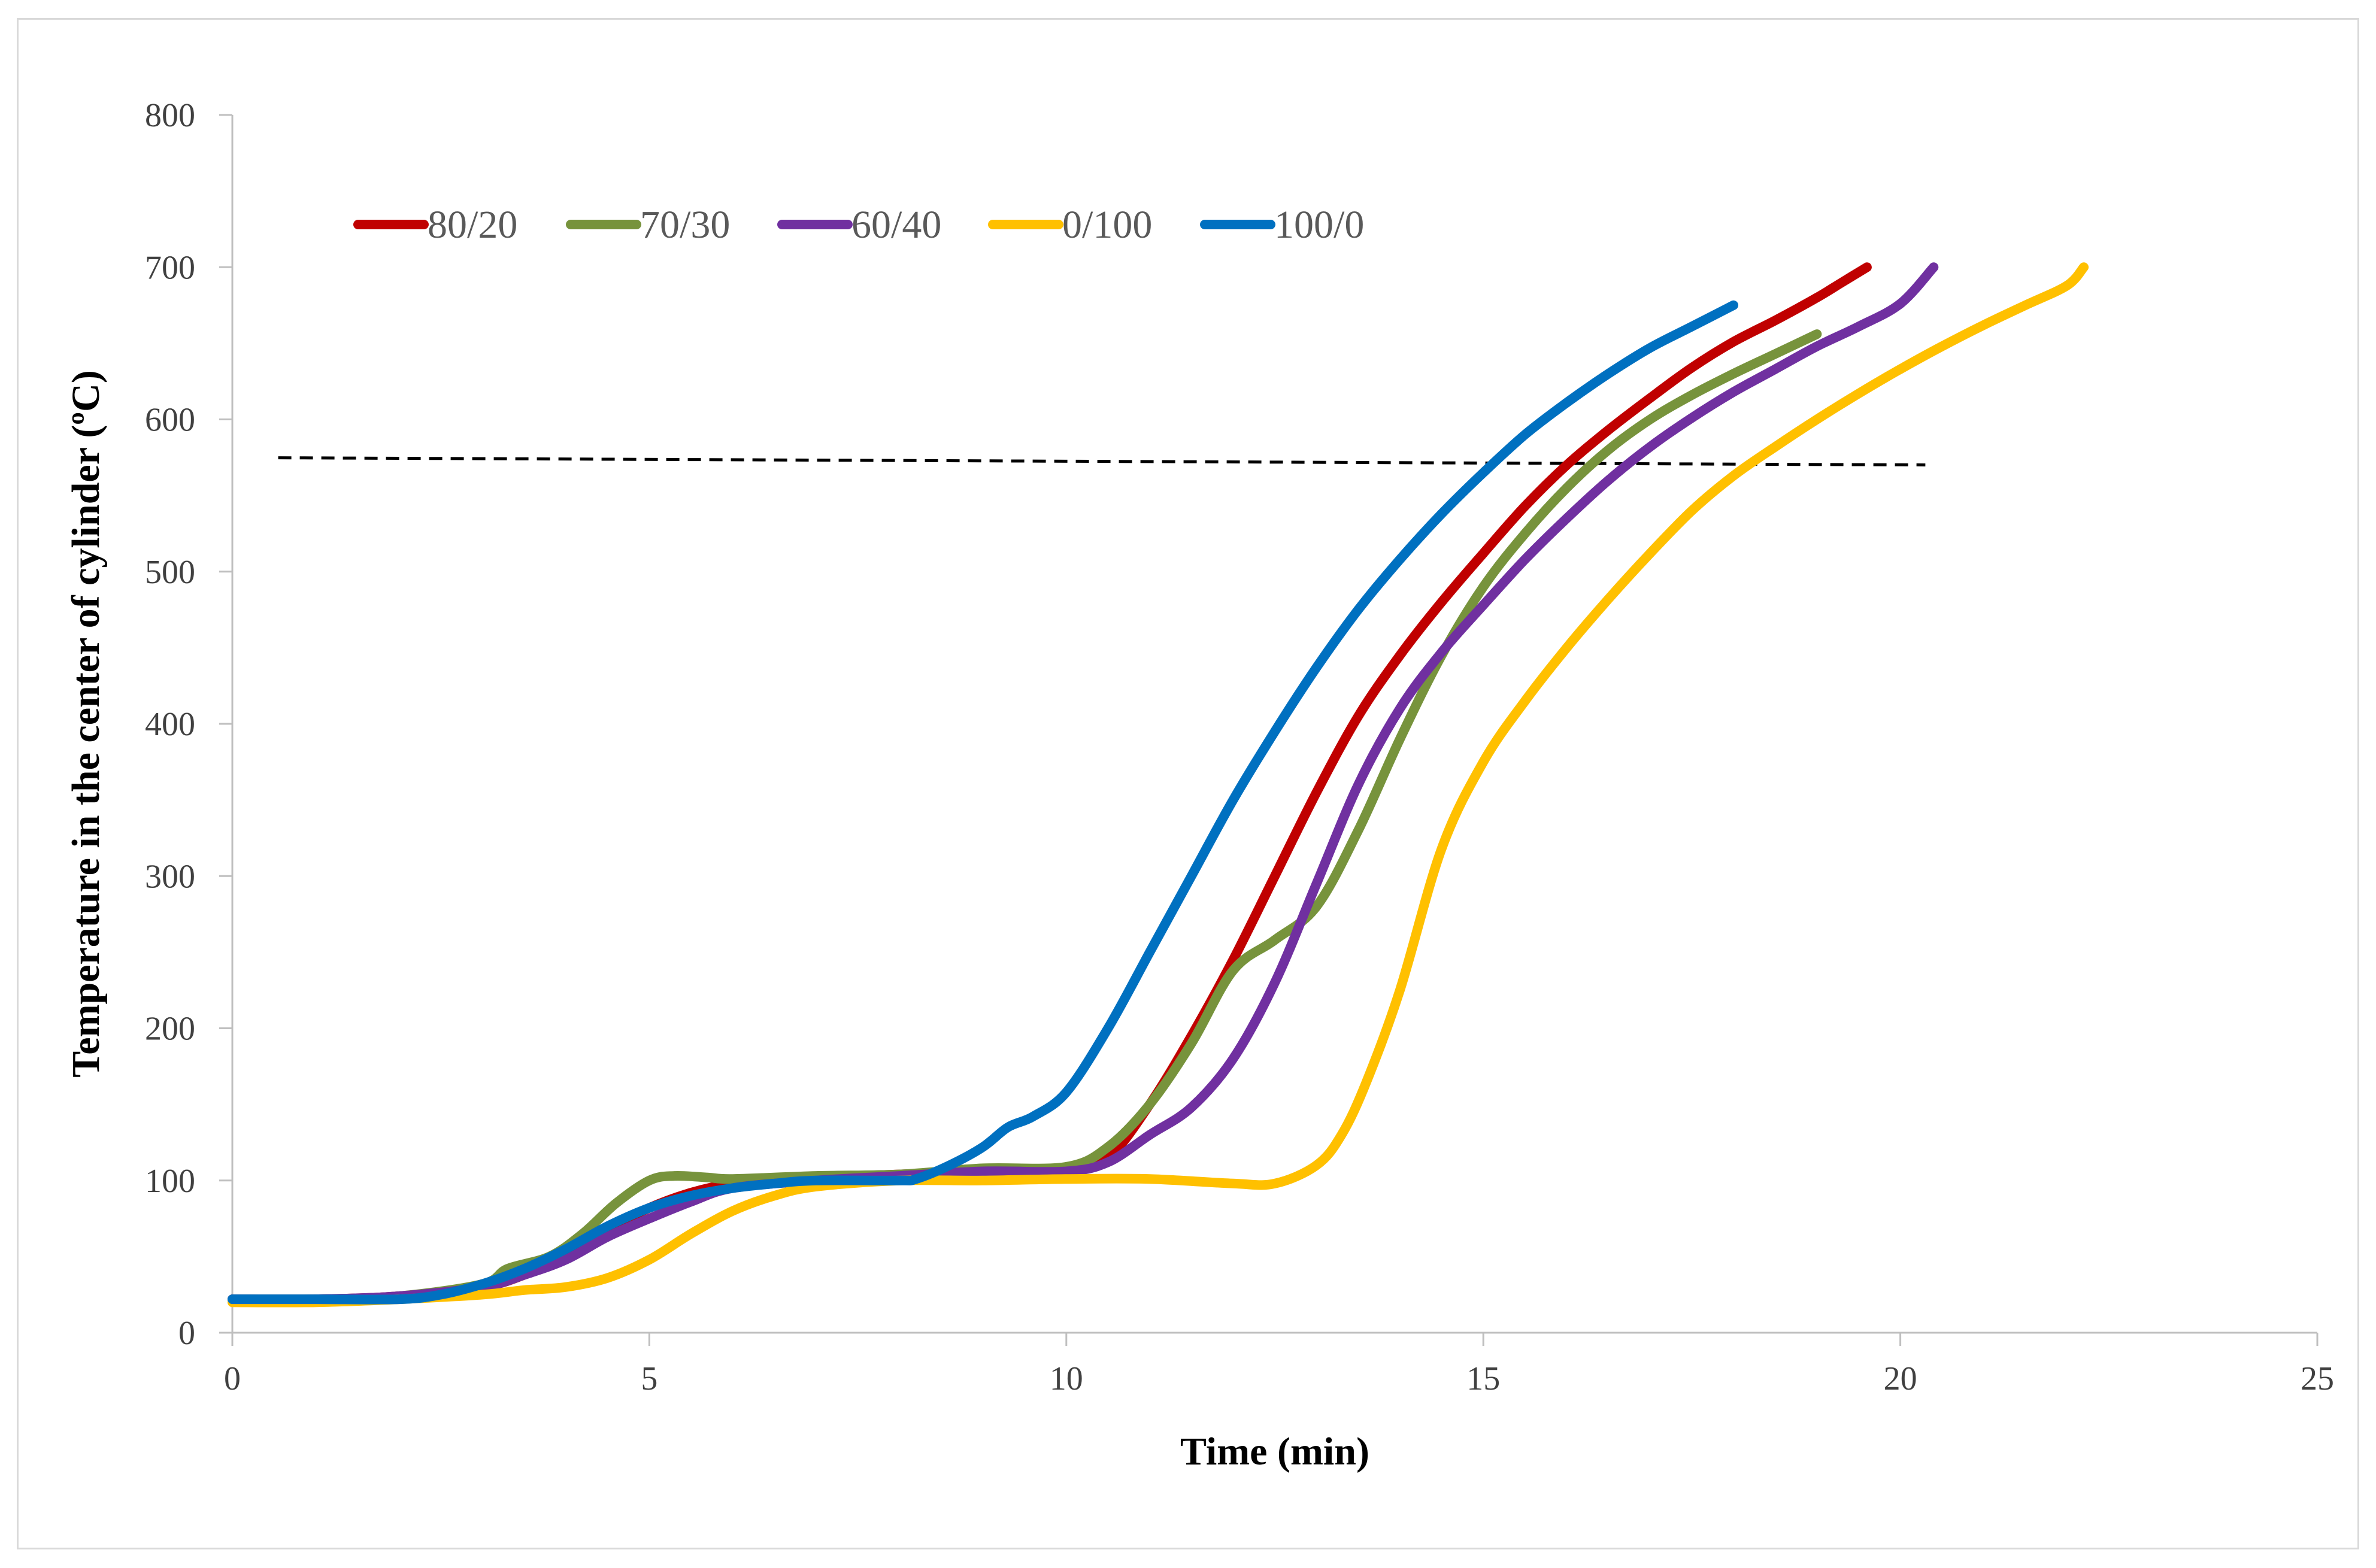  What do you see at coordinates (170, 420) in the screenshot?
I see `y-tick-label: 600` at bounding box center [170, 420].